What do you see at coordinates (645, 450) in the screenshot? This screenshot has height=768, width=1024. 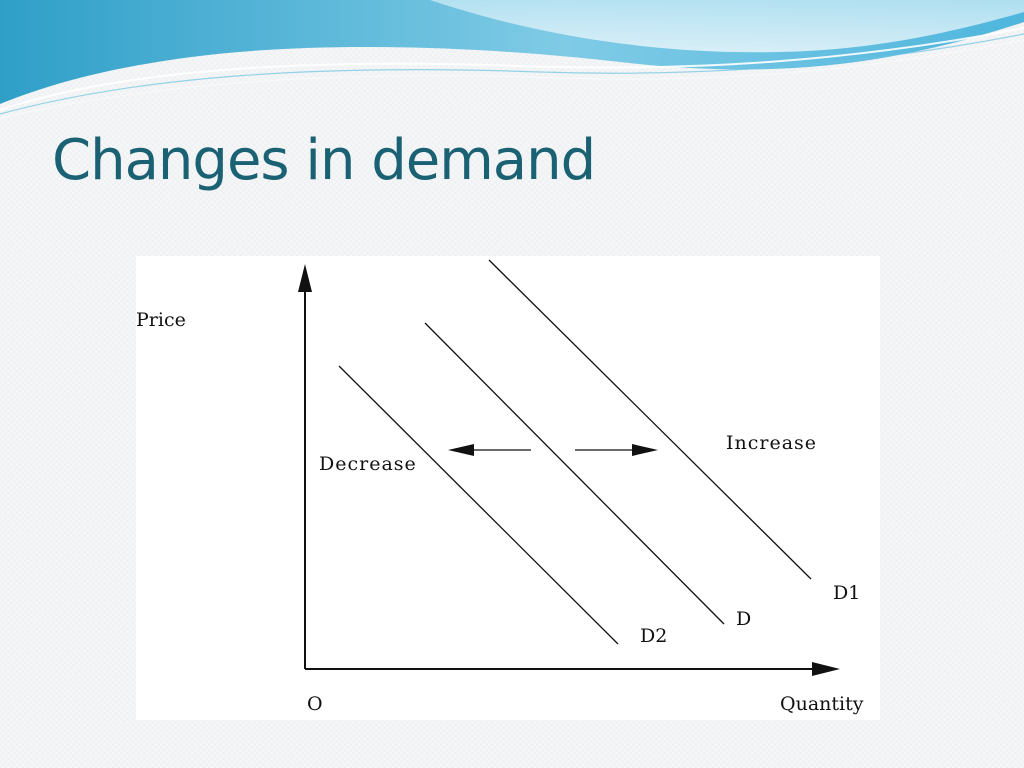 I see `increase-arrowhead` at bounding box center [645, 450].